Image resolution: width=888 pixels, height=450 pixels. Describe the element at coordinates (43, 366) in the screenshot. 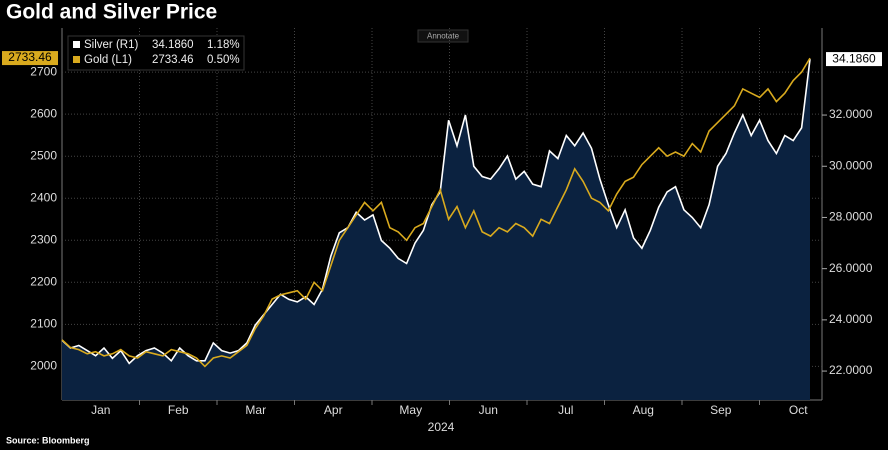

I see `y-tick-label: 2000` at that location.